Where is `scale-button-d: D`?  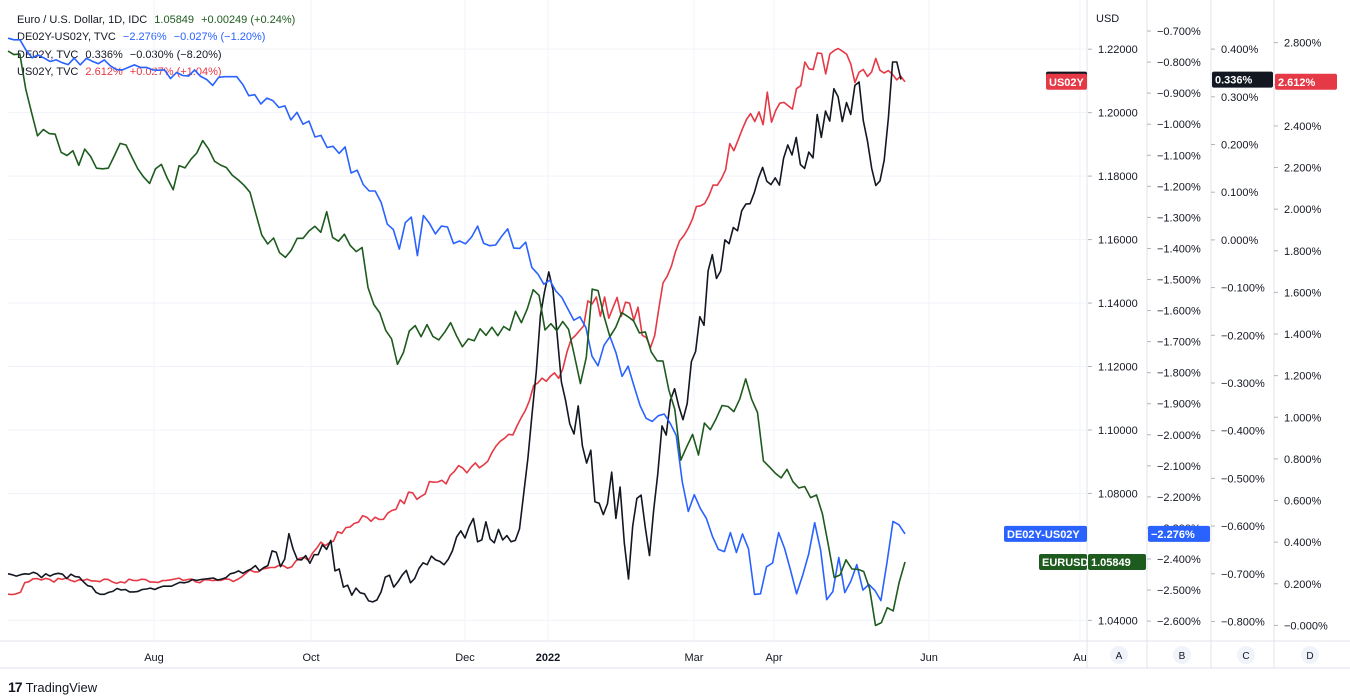
scale-button-d: D is located at coordinates (1310, 655).